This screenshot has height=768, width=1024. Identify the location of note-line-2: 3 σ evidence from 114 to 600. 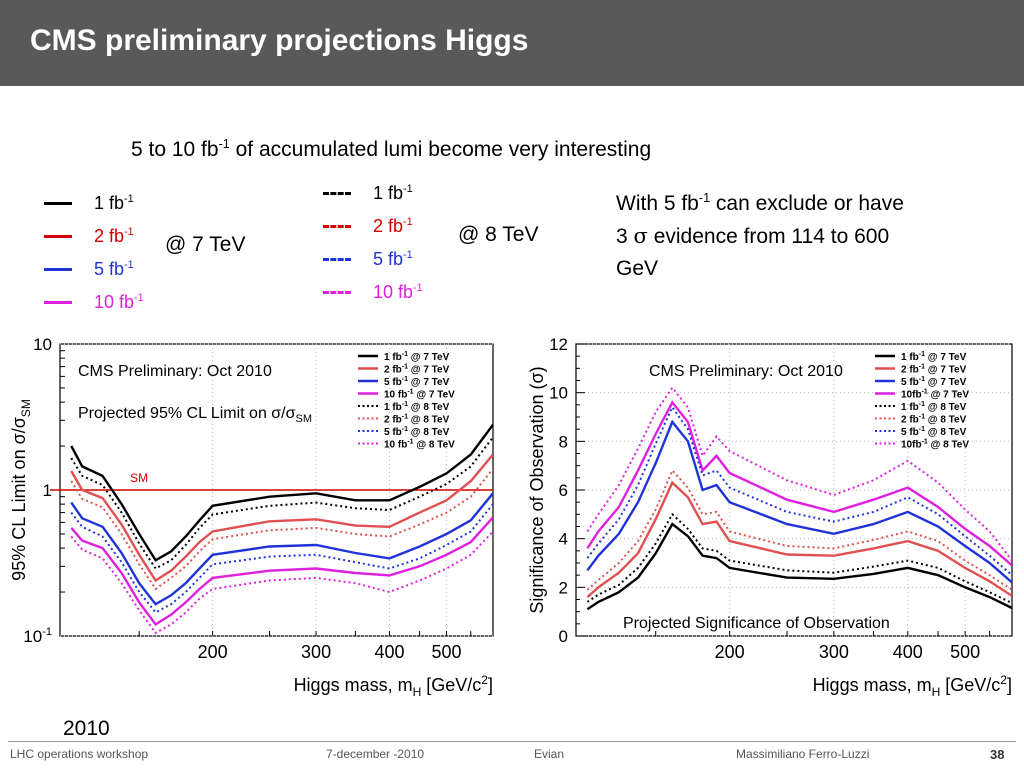
(753, 236).